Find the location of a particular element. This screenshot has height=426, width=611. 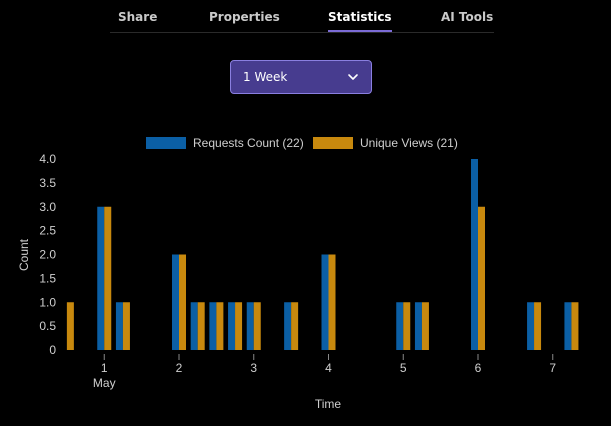

chevron-down-icon is located at coordinates (353, 77).